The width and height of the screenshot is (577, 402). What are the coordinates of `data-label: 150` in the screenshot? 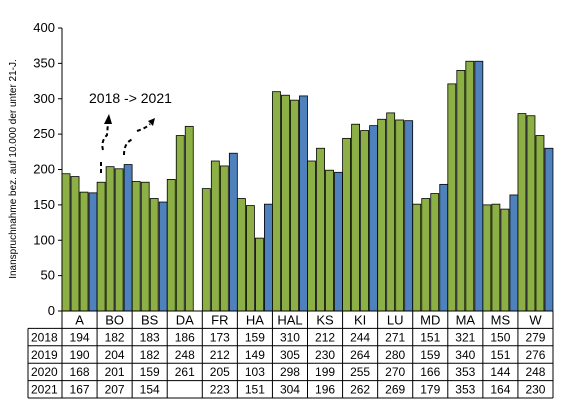 It's located at (500, 337).